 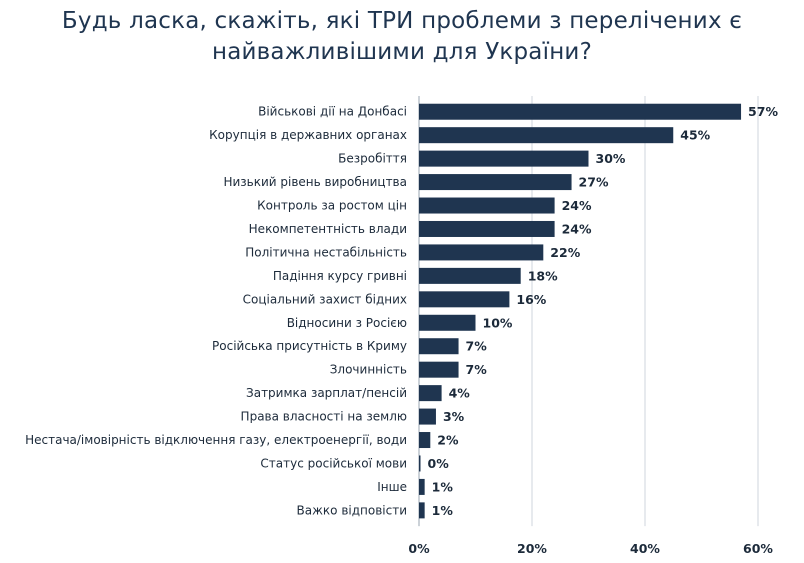 What do you see at coordinates (532, 548) in the screenshot?
I see `x-tick-label-1: 20%` at bounding box center [532, 548].